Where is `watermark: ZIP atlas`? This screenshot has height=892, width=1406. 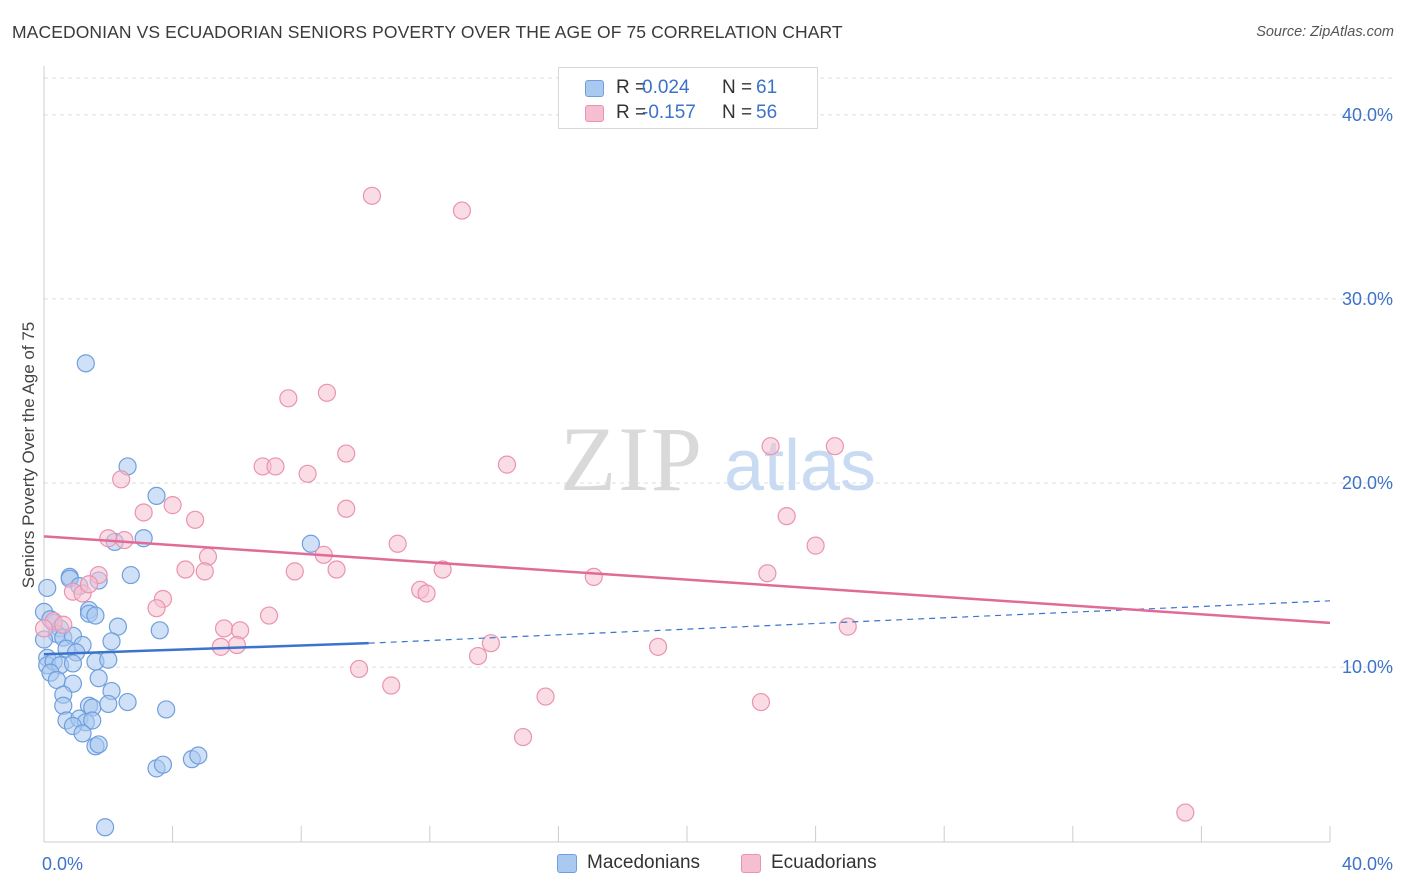 watermark: ZIP atlas is located at coordinates (718, 459).